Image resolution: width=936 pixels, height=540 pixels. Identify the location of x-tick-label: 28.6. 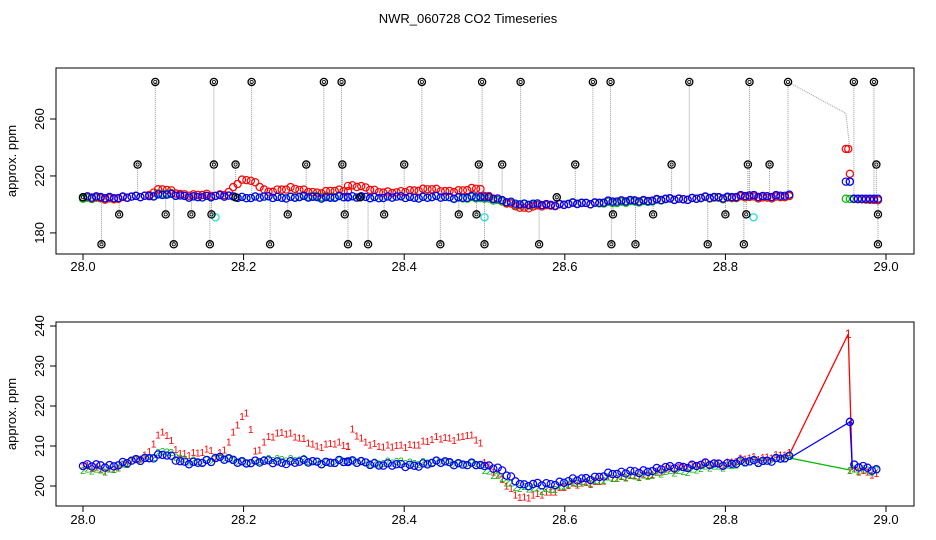
(564, 519).